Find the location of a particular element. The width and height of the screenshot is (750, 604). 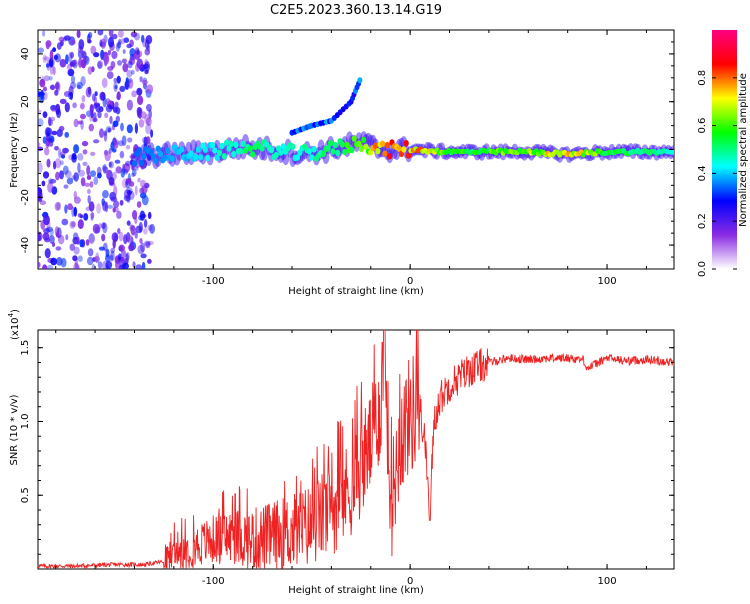

colorbar-ticks: 0.0 0.2 0.4 0.6 0.8 is located at coordinates (717, 173).